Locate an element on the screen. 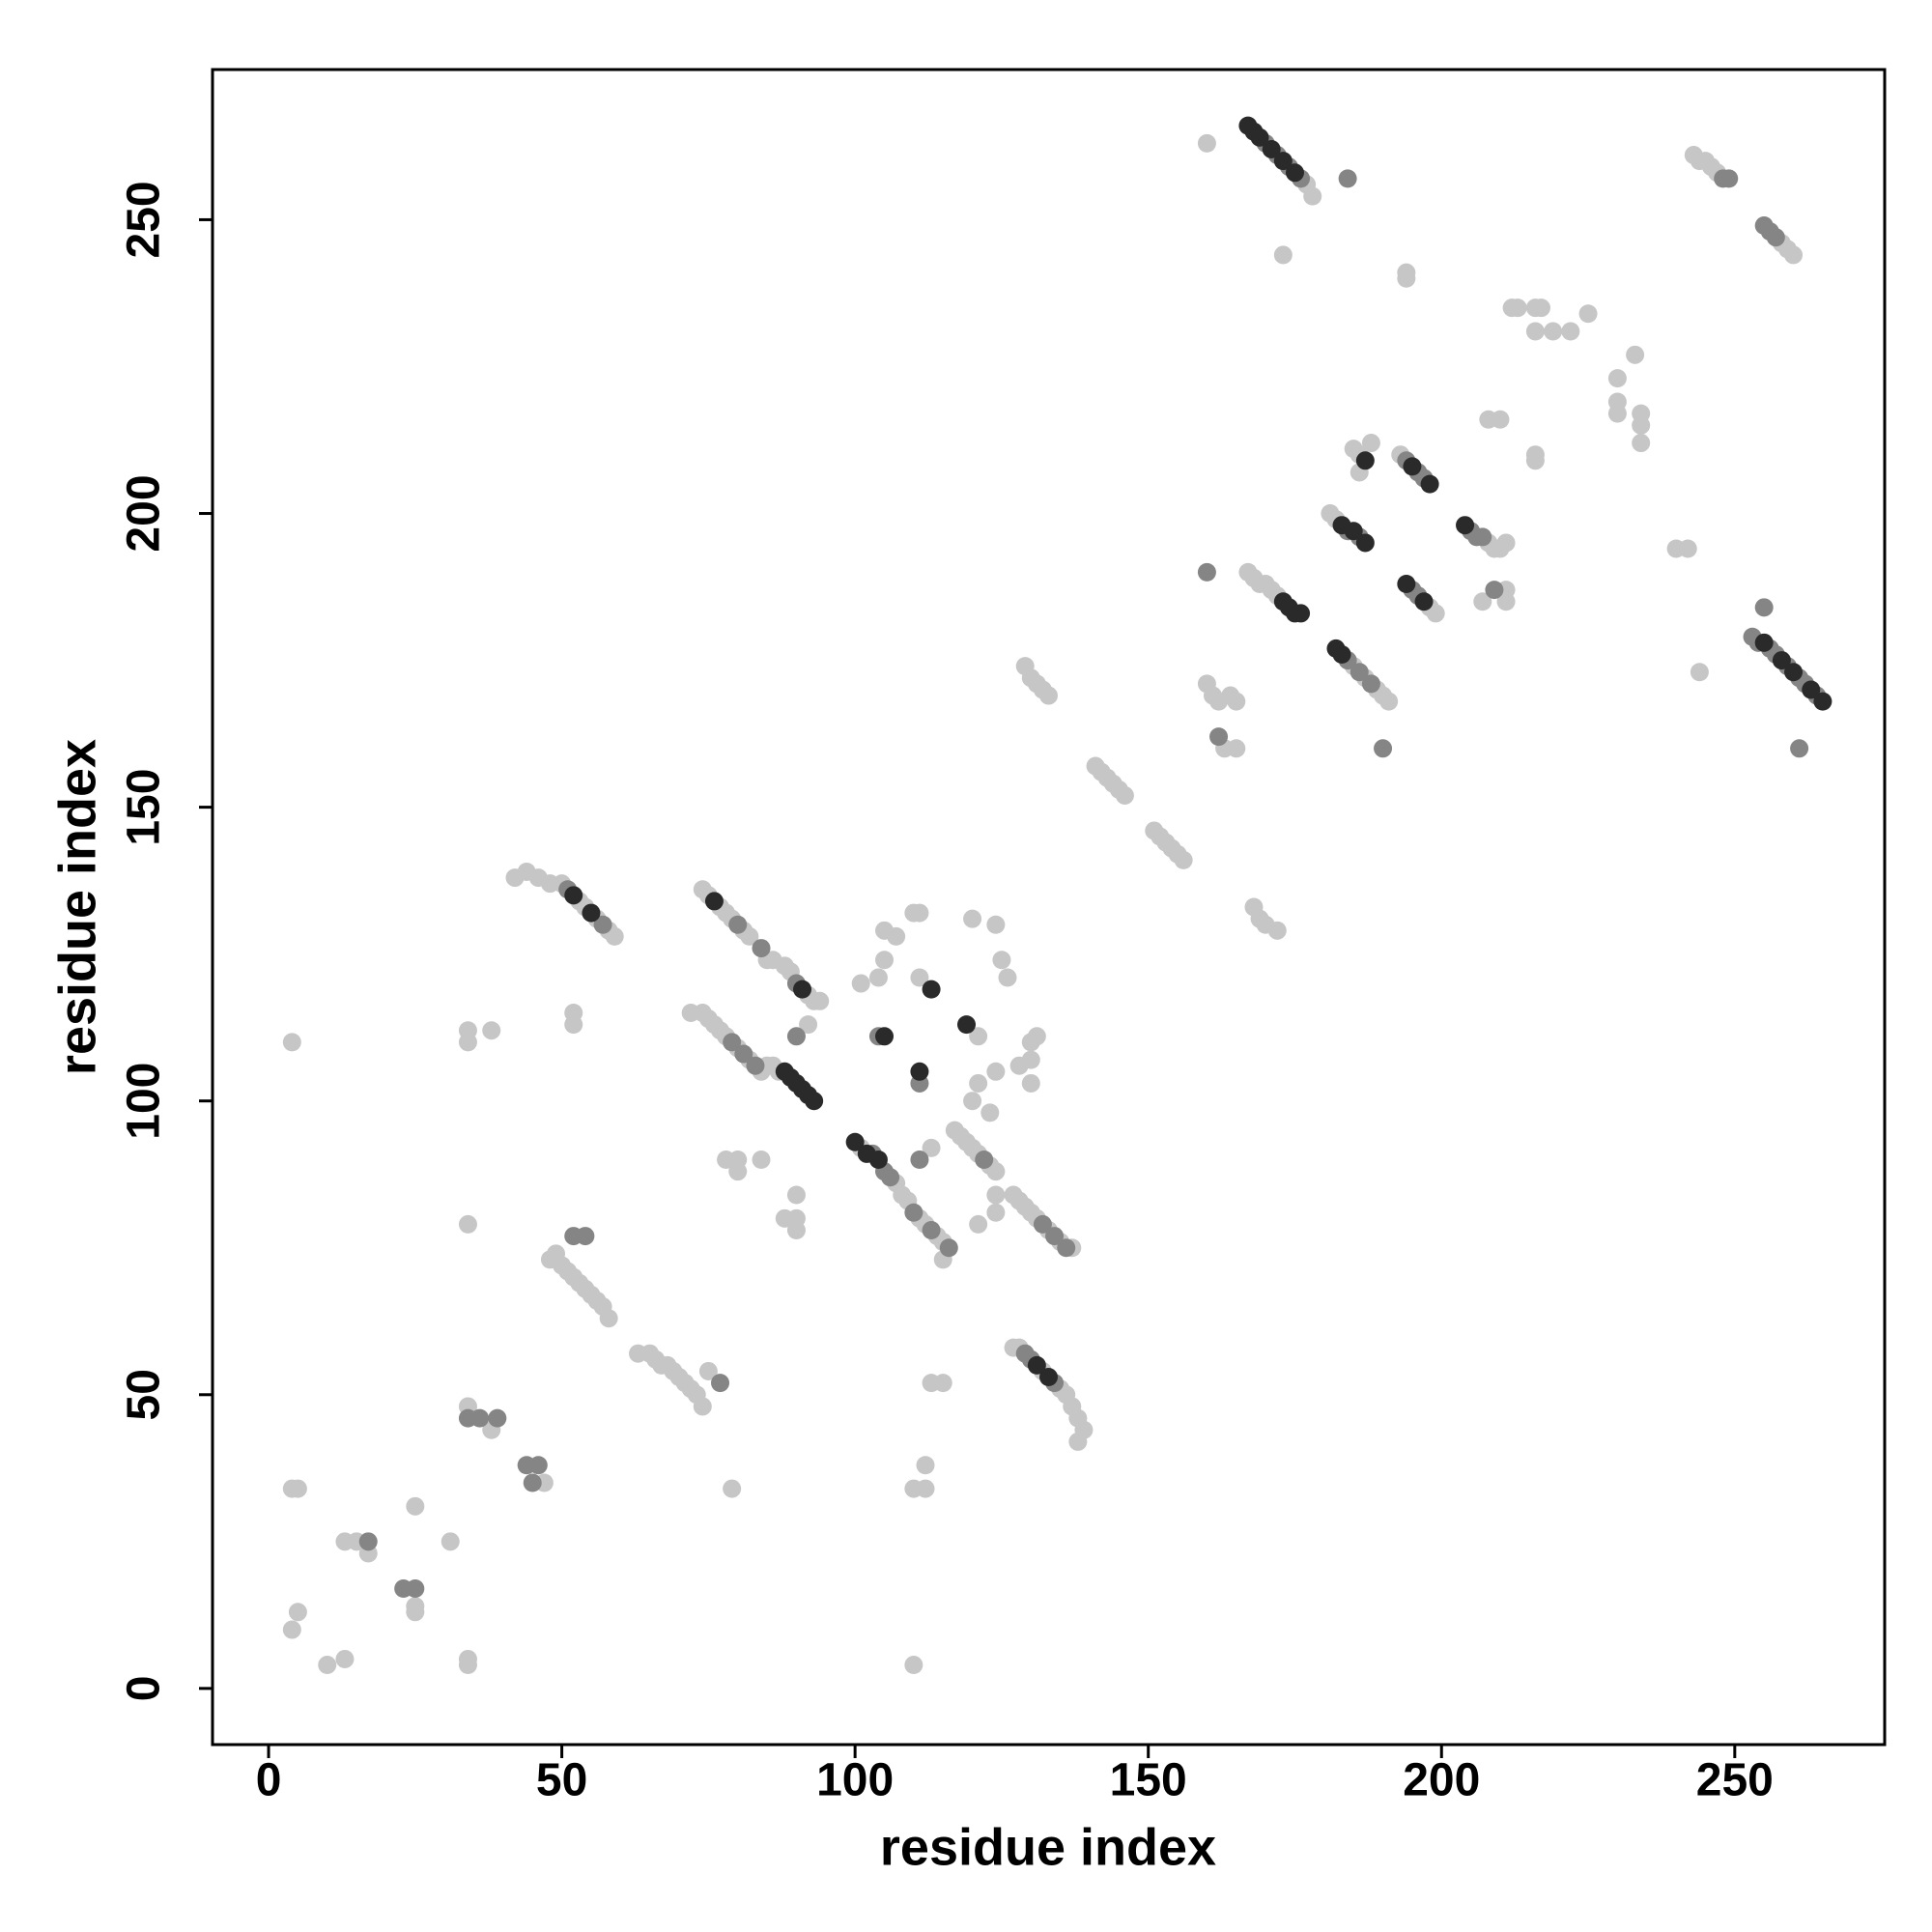  x-tick-label: 0 is located at coordinates (269, 1780).